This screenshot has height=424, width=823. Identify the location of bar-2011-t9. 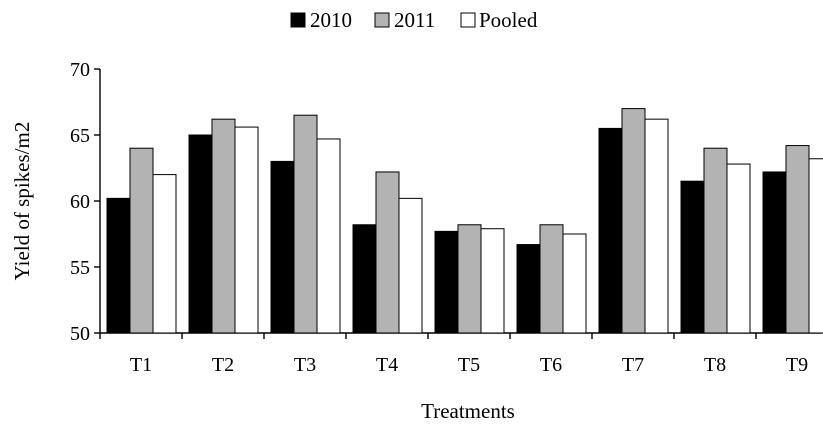
(797, 239).